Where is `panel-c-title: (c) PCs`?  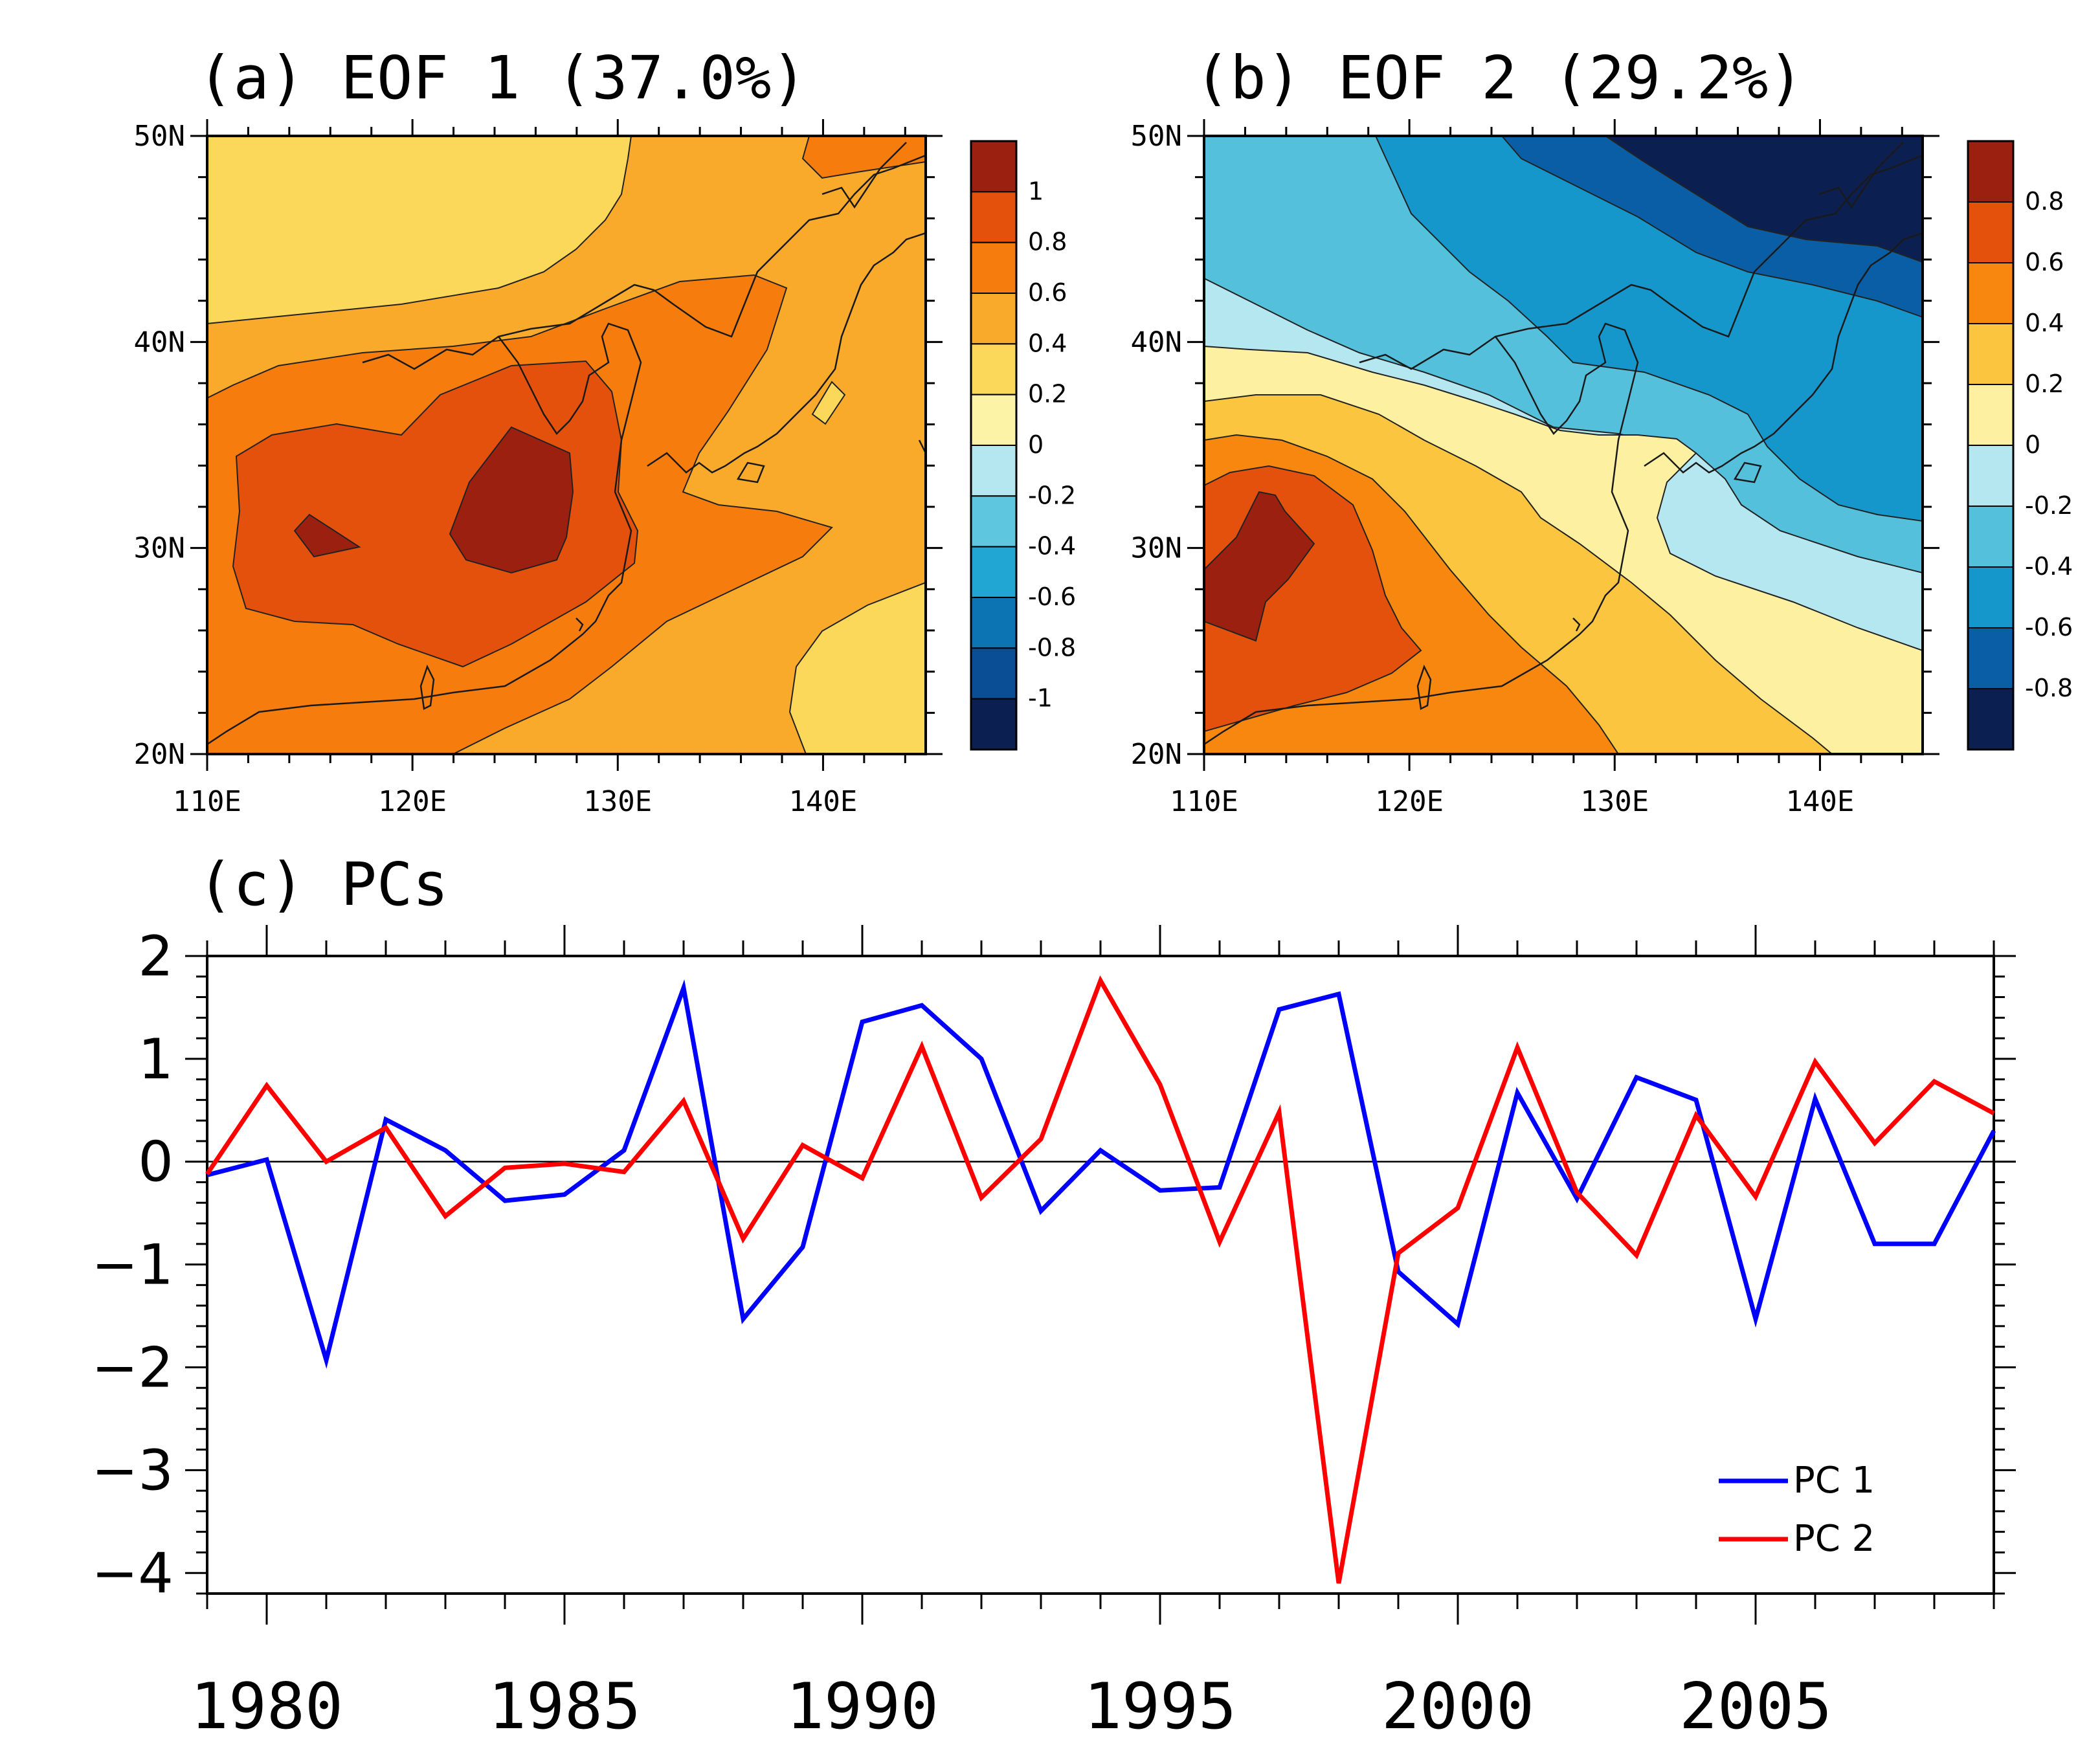
panel-c-title: (c) PCs is located at coordinates (323, 884).